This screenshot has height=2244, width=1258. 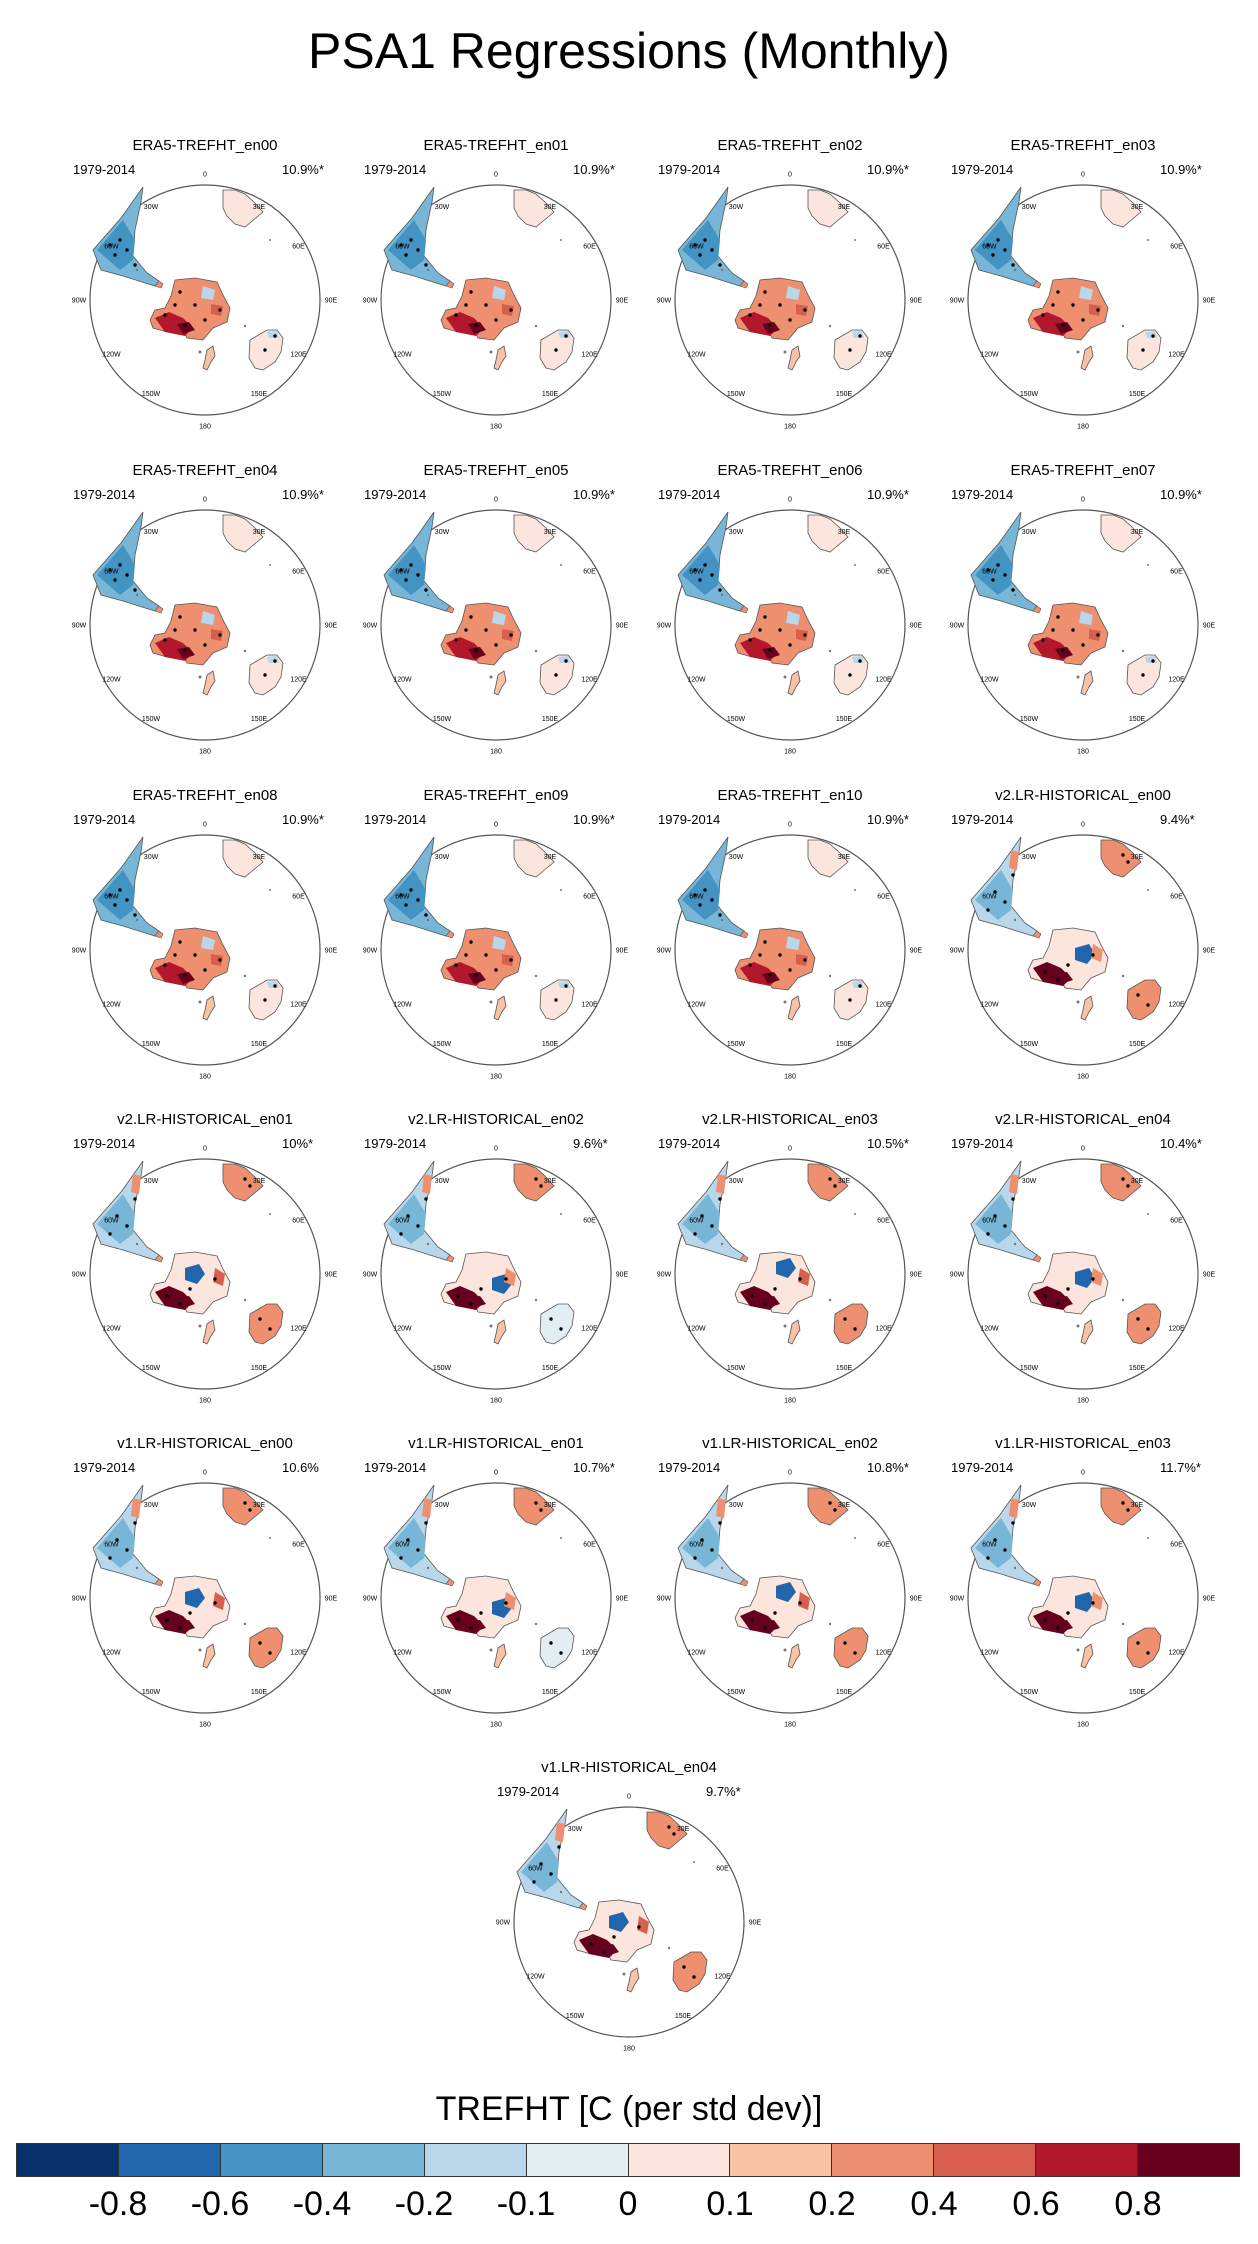 I want to click on panel-title: ERA5-TREFHT_en04, so click(x=205, y=470).